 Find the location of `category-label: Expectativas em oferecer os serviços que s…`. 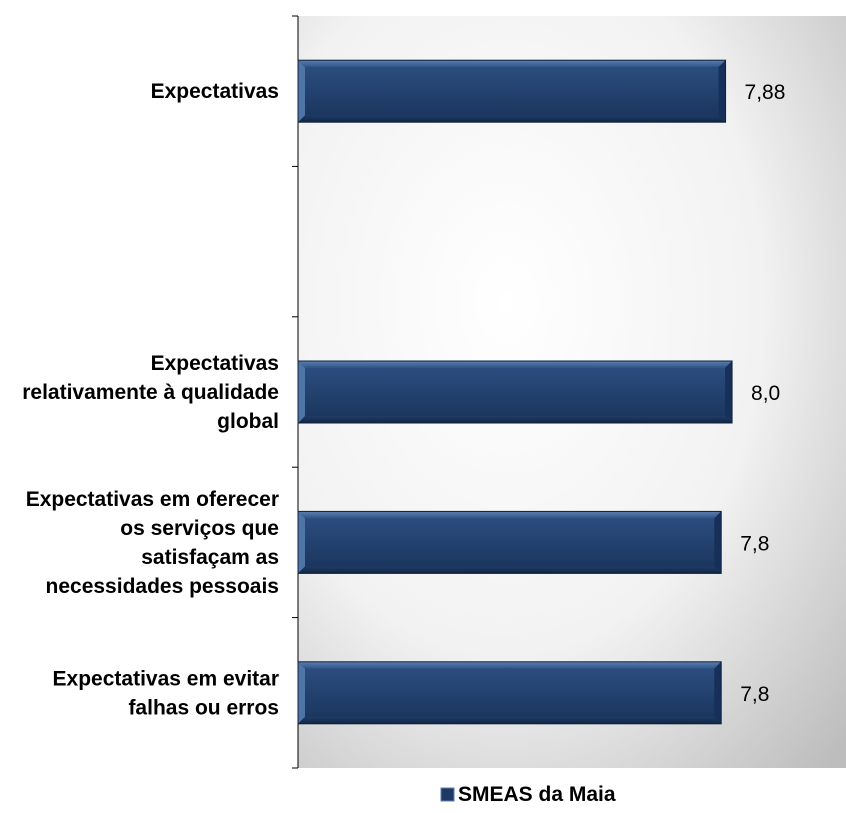

category-label: Expectativas em oferecer os serviços que s… is located at coordinates (152, 543).